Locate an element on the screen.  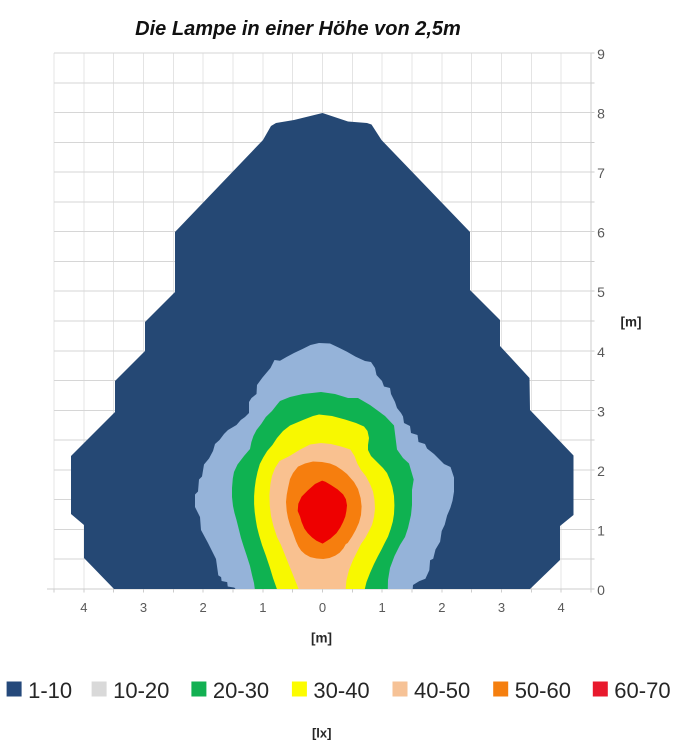
svg-text: 10-20 is located at coordinates (141, 690).